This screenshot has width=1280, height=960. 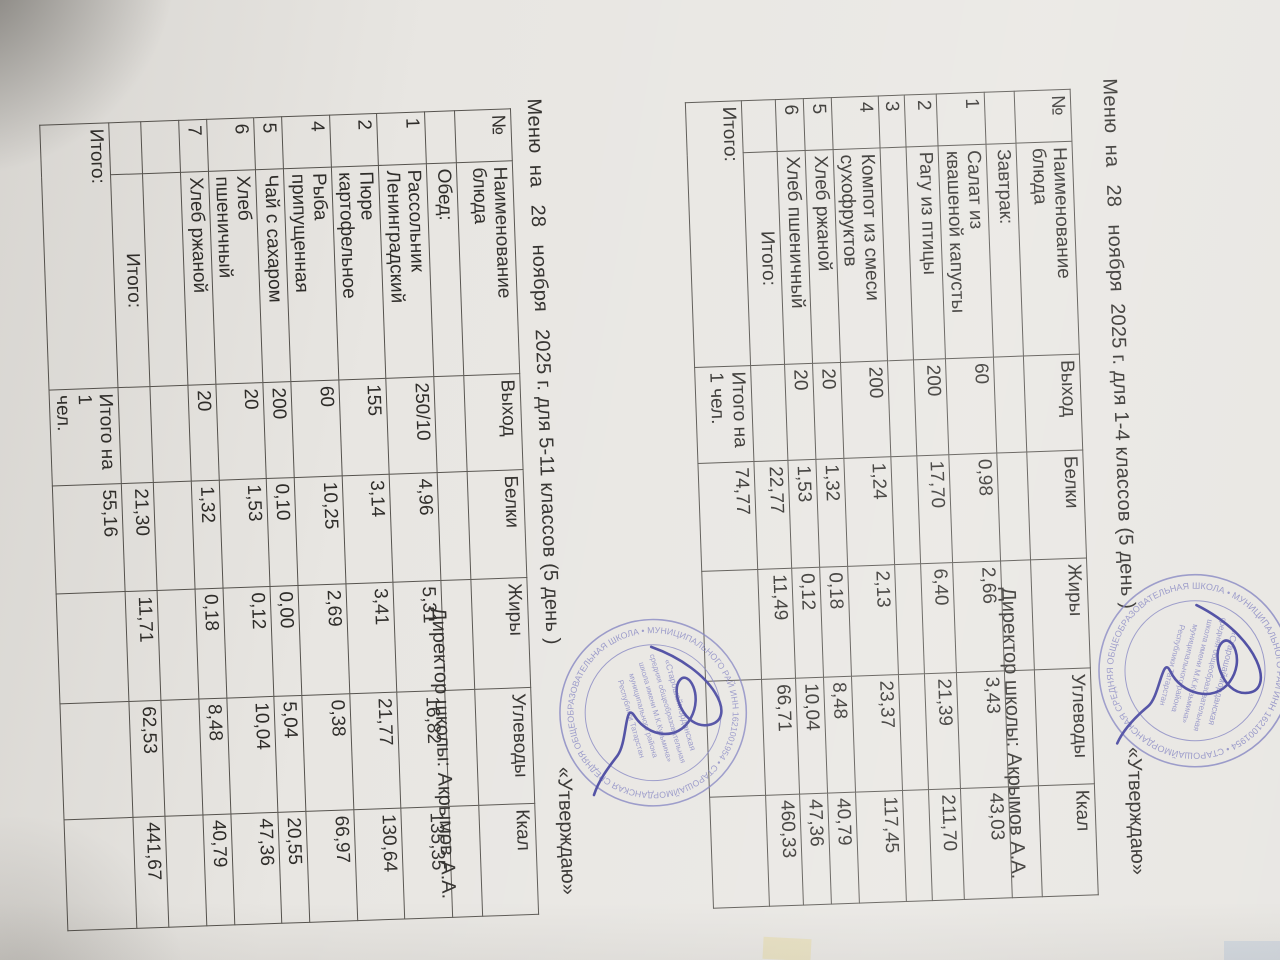 What do you see at coordinates (869, 511) in the screenshot?
I see `table-cell: 1,24` at bounding box center [869, 511].